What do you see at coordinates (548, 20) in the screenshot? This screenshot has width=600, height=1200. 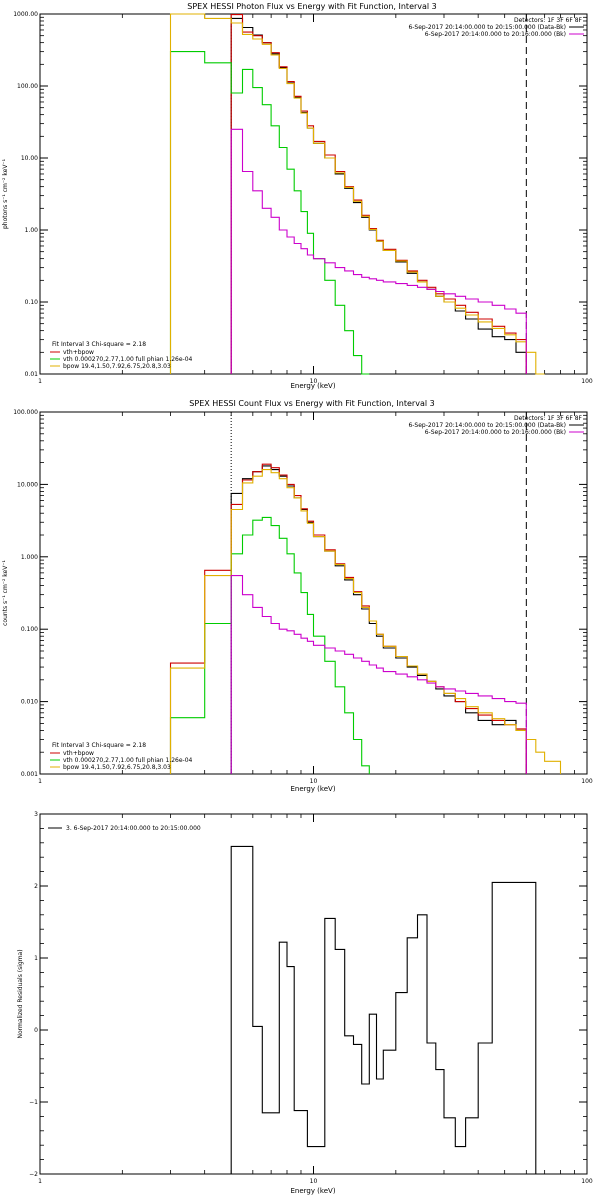 I see `photon-flux-legend-detectors: Detectors: 1F 3F 6F 8F` at bounding box center [548, 20].